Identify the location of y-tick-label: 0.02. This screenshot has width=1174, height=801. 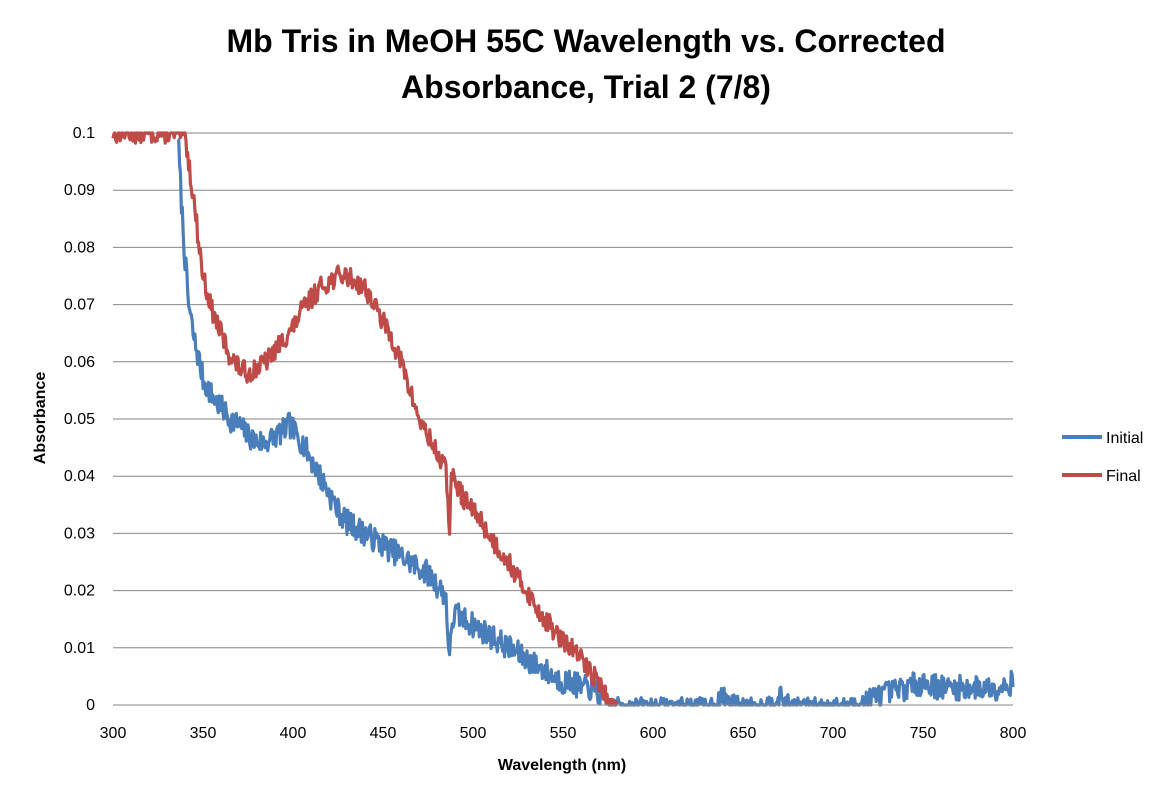
(79, 591).